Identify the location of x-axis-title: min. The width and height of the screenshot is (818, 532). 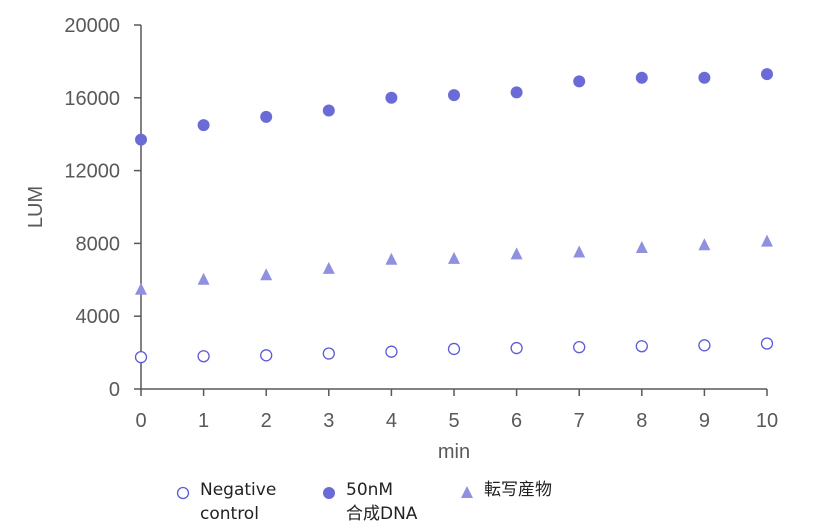
(454, 452).